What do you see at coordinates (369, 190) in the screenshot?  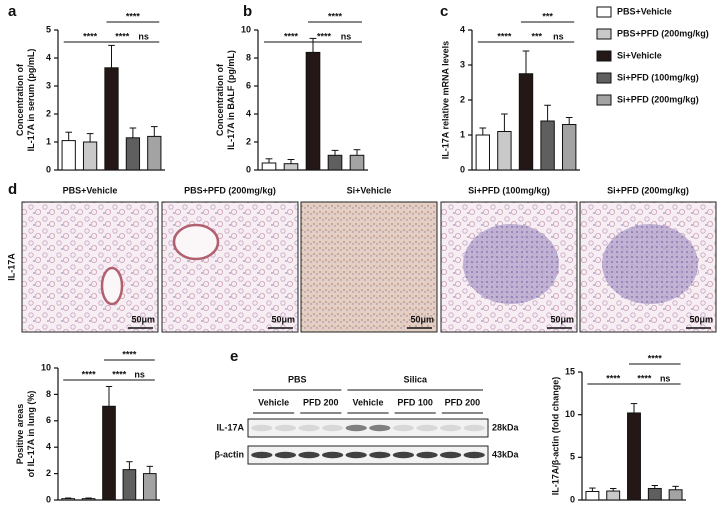 I see `column-label: Si+Vehicle` at bounding box center [369, 190].